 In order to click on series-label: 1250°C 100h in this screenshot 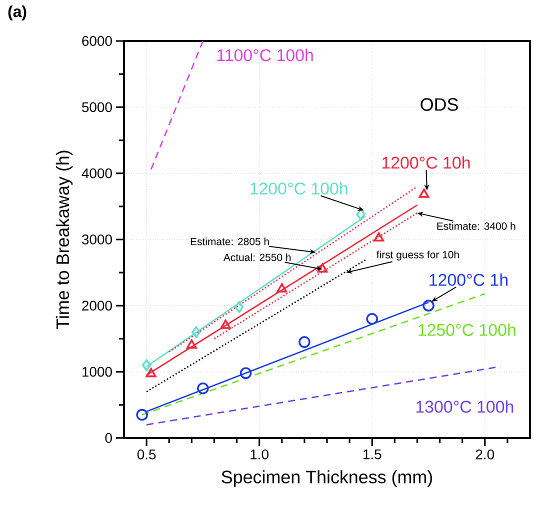, I will do `click(467, 330)`.